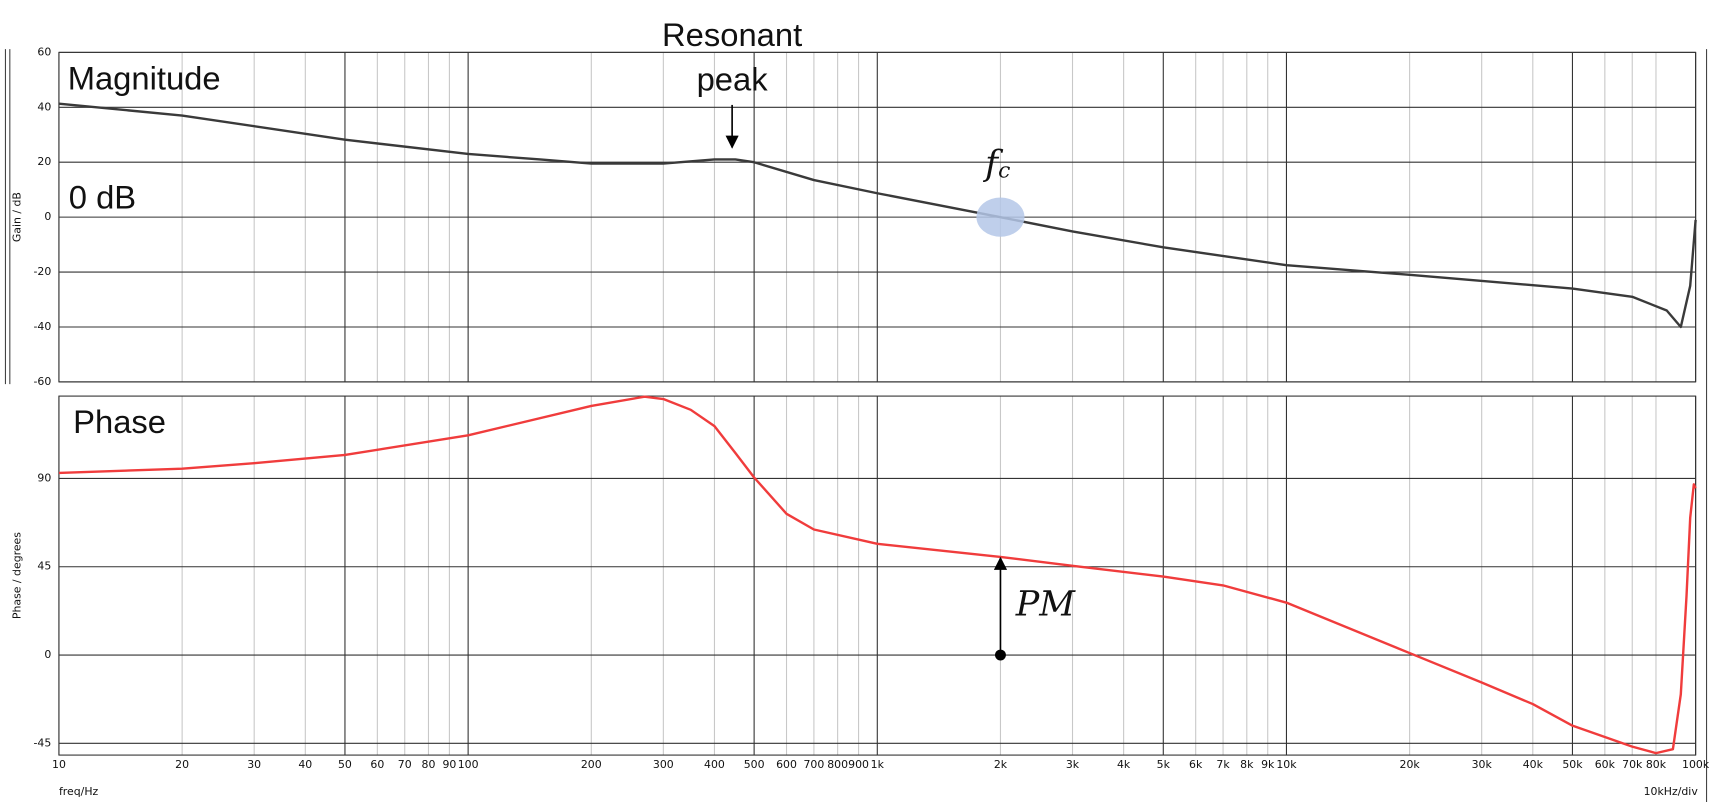 The width and height of the screenshot is (1712, 802). I want to click on x-tick-label: 8k, so click(1247, 764).